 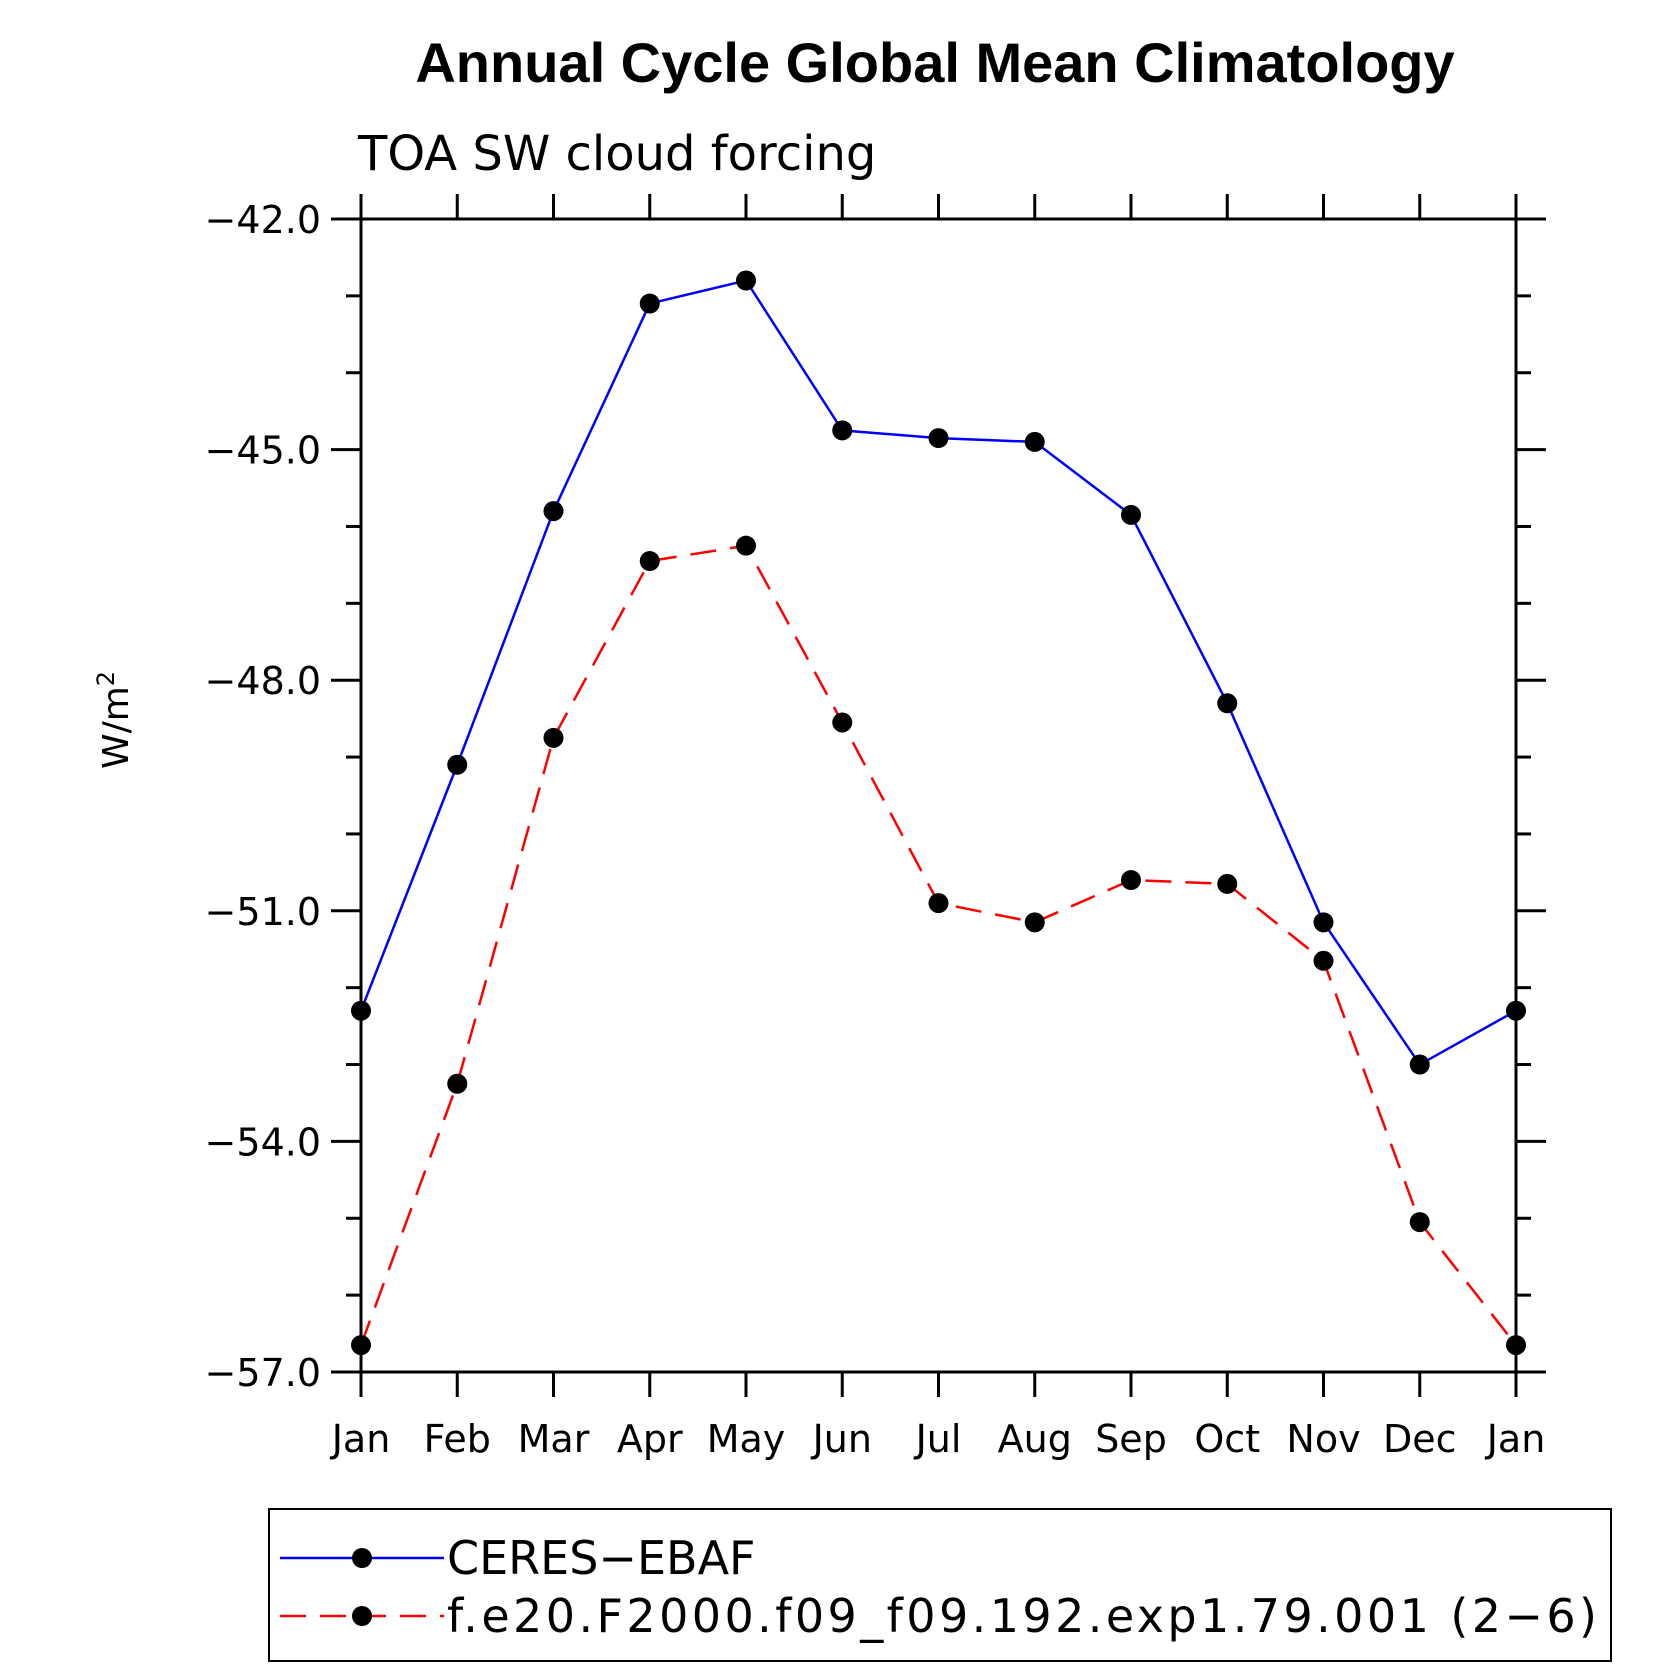 I want to click on y-tick-label: −48.0, so click(x=263, y=681).